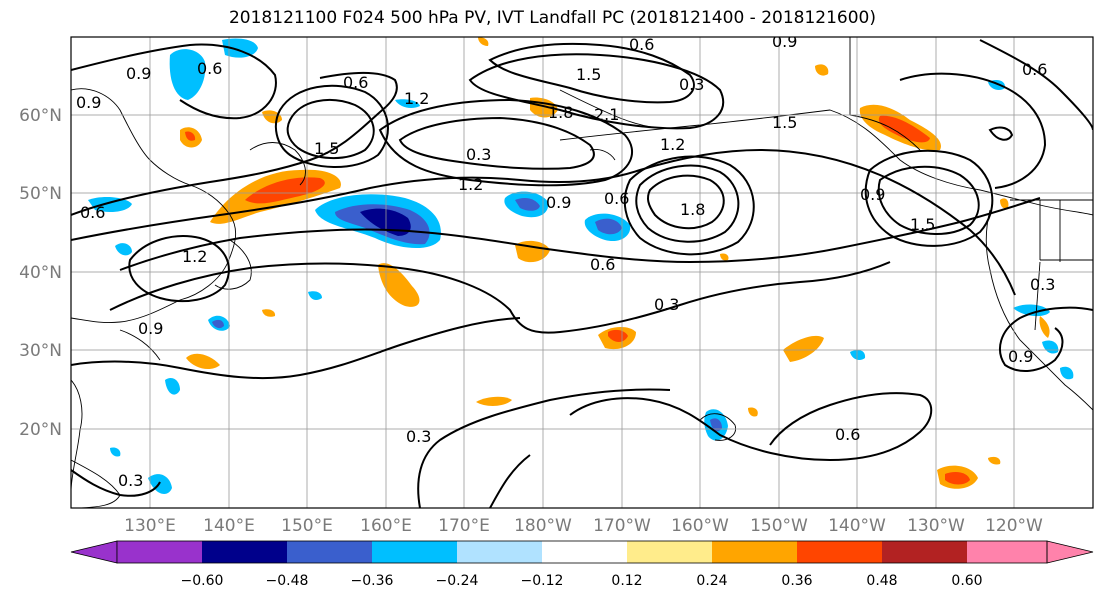 The height and width of the screenshot is (601, 1105). Describe the element at coordinates (543, 526) in the screenshot. I see `lon-label: 180°W` at that location.